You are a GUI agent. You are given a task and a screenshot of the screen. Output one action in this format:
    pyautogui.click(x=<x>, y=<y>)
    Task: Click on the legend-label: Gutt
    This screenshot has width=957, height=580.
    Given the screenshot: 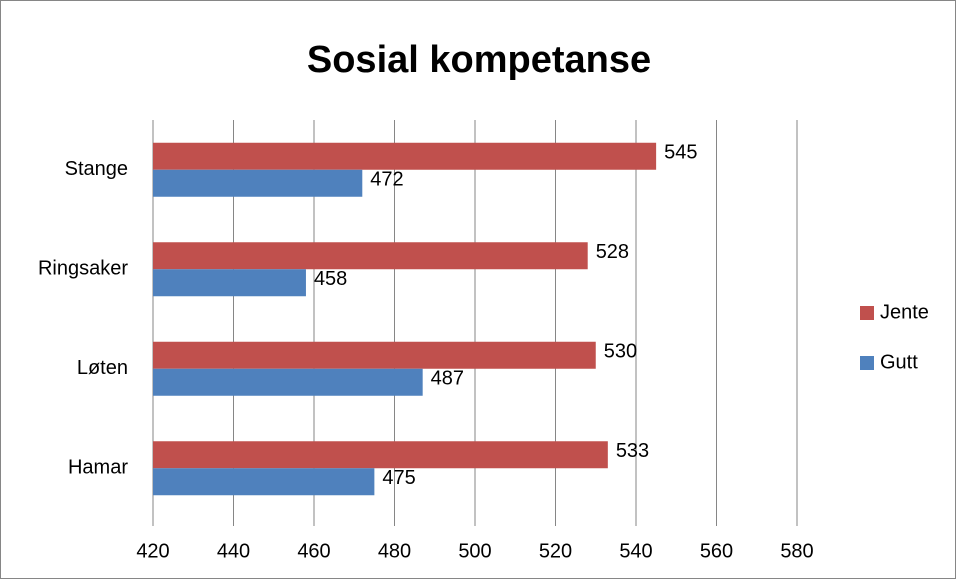 What is the action you would take?
    pyautogui.click(x=899, y=362)
    